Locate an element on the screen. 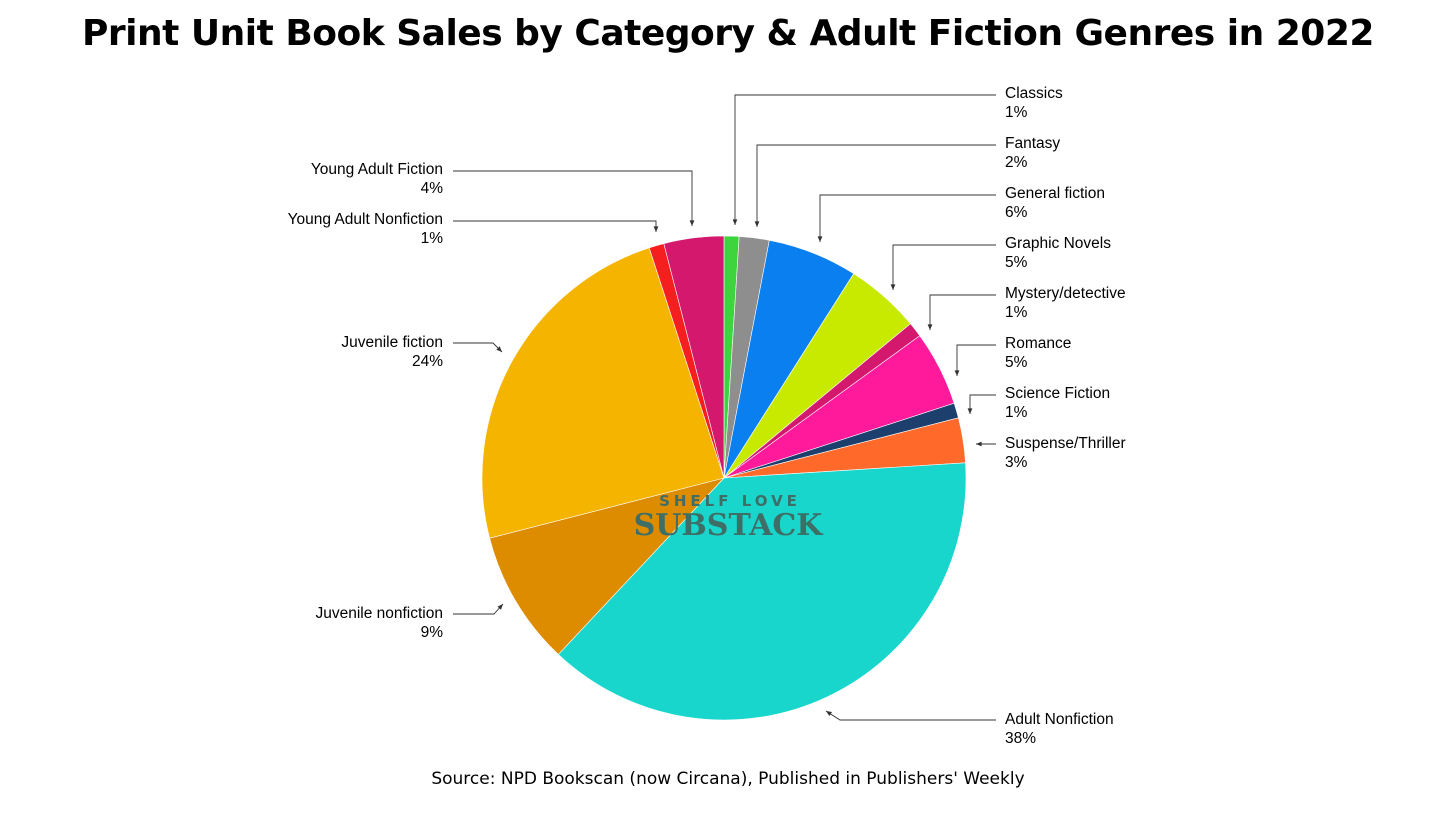 The height and width of the screenshot is (819, 1456). slice-value-romance: 5% is located at coordinates (1016, 362).